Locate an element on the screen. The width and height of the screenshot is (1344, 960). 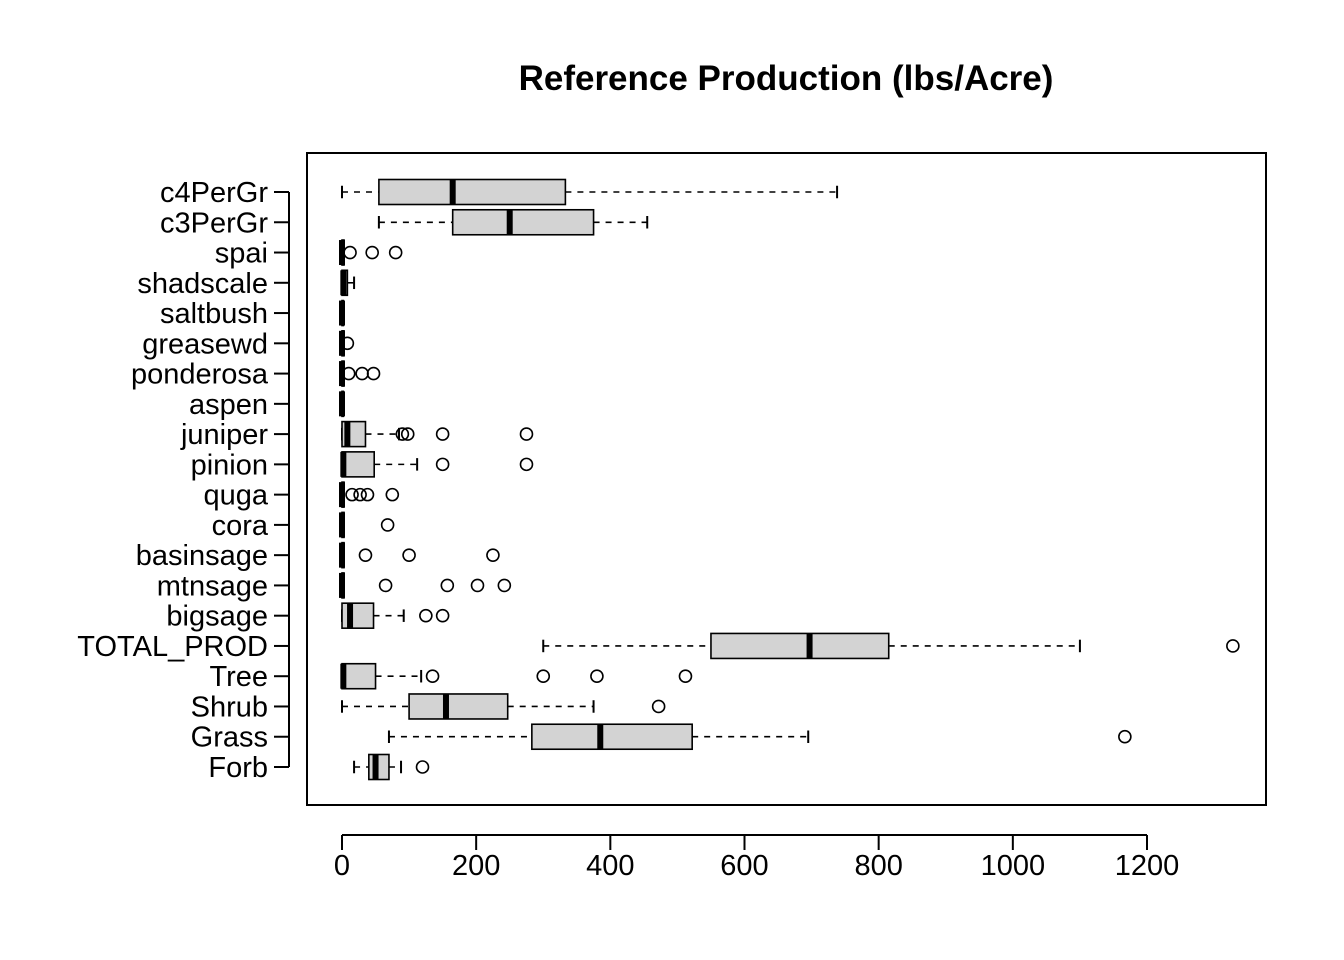
box-c4pergr is located at coordinates (590, 192).